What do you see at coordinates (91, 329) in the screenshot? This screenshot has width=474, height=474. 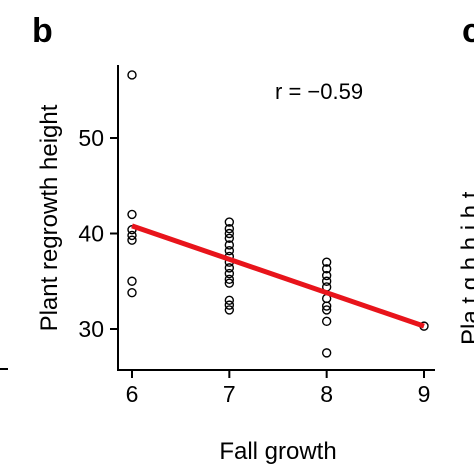 I see `y-tick-label: 30` at bounding box center [91, 329].